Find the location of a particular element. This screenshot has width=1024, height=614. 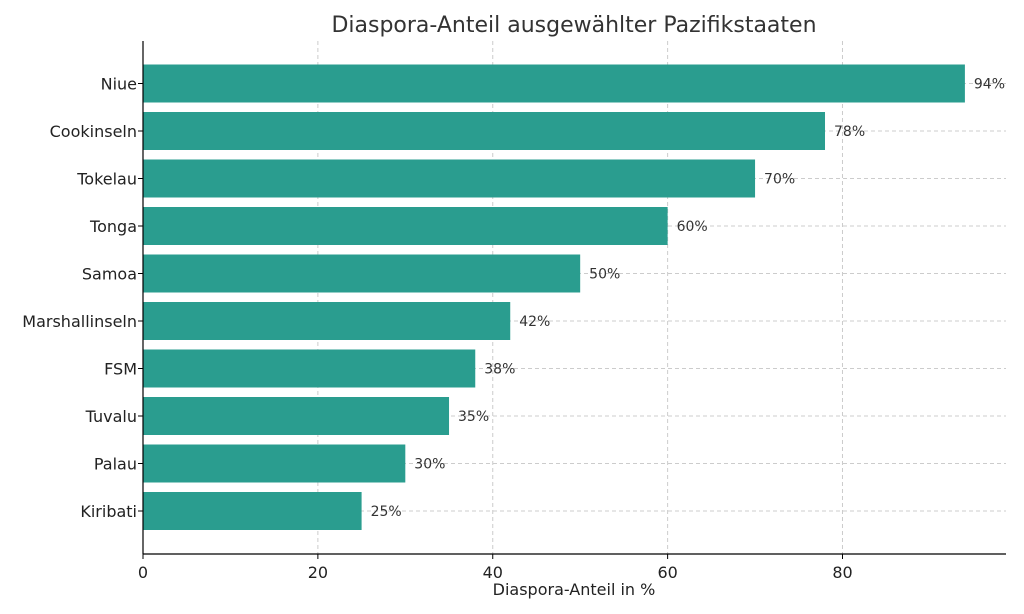

category-label: Tokelau is located at coordinates (106, 179).